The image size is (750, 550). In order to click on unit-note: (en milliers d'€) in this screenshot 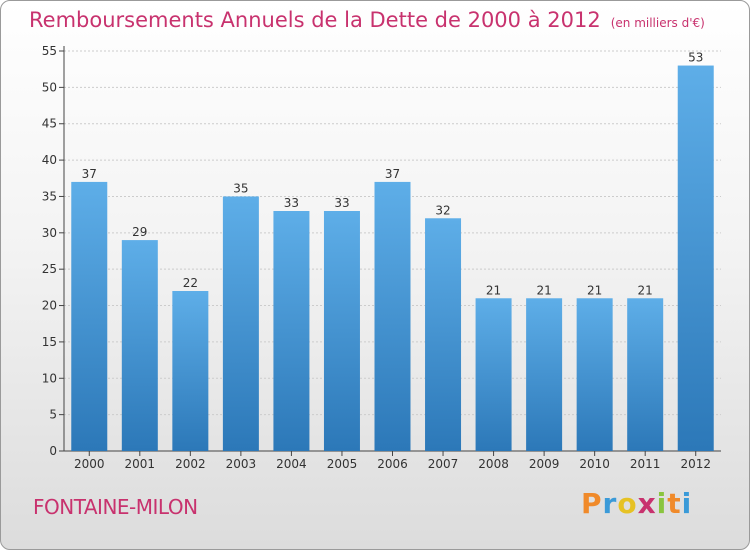, I will do `click(657, 23)`.